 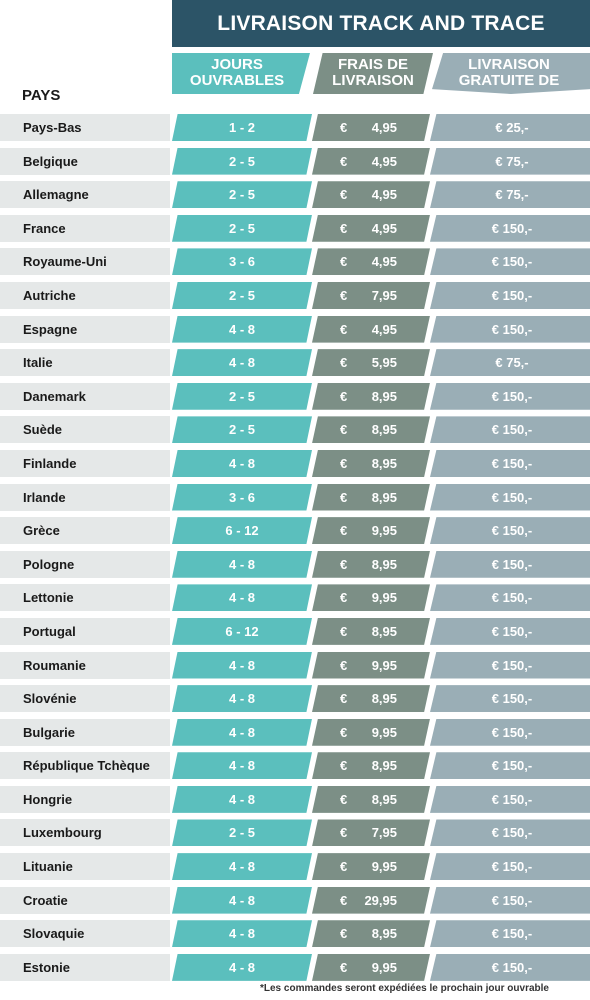 I want to click on days-cell: 6 - 12, so click(x=242, y=531).